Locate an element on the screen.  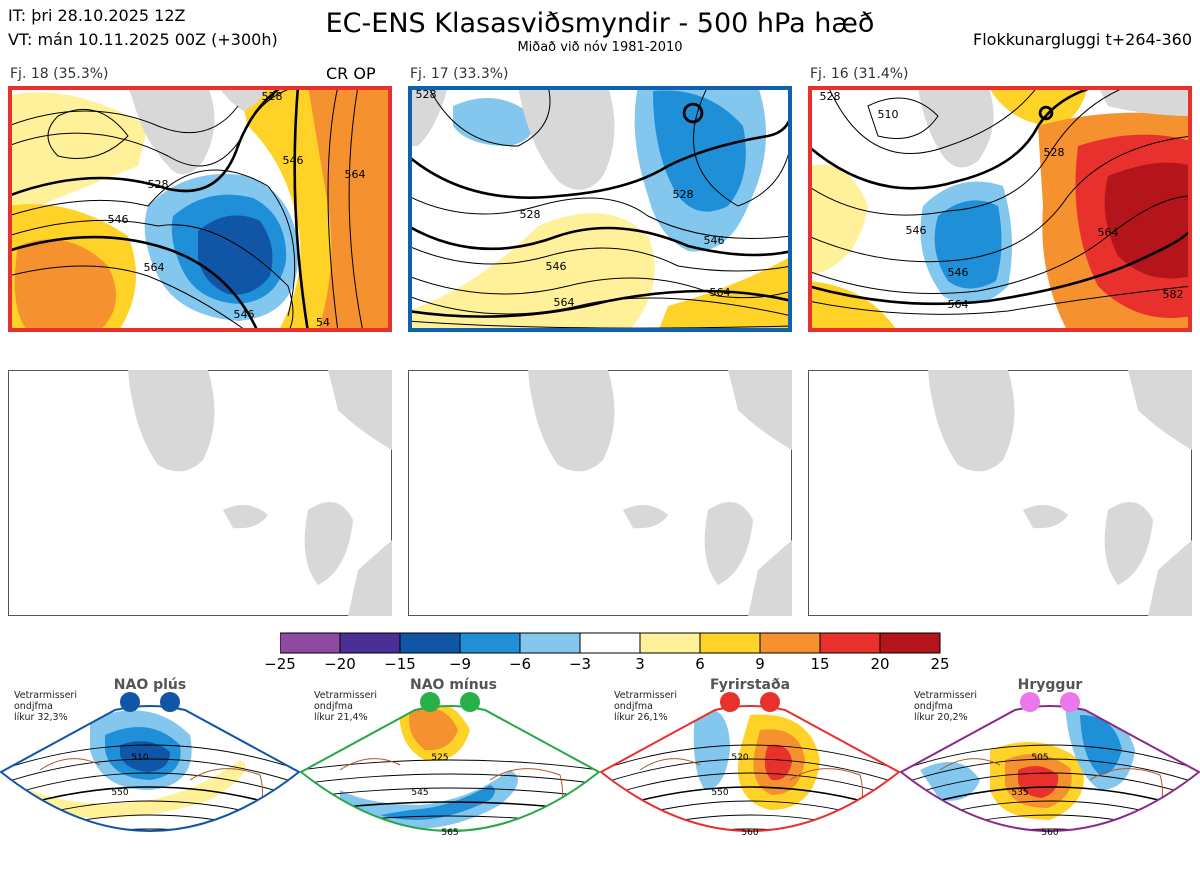
cluster-2-label: Fj. 17 (33.3%) is located at coordinates (459, 74).